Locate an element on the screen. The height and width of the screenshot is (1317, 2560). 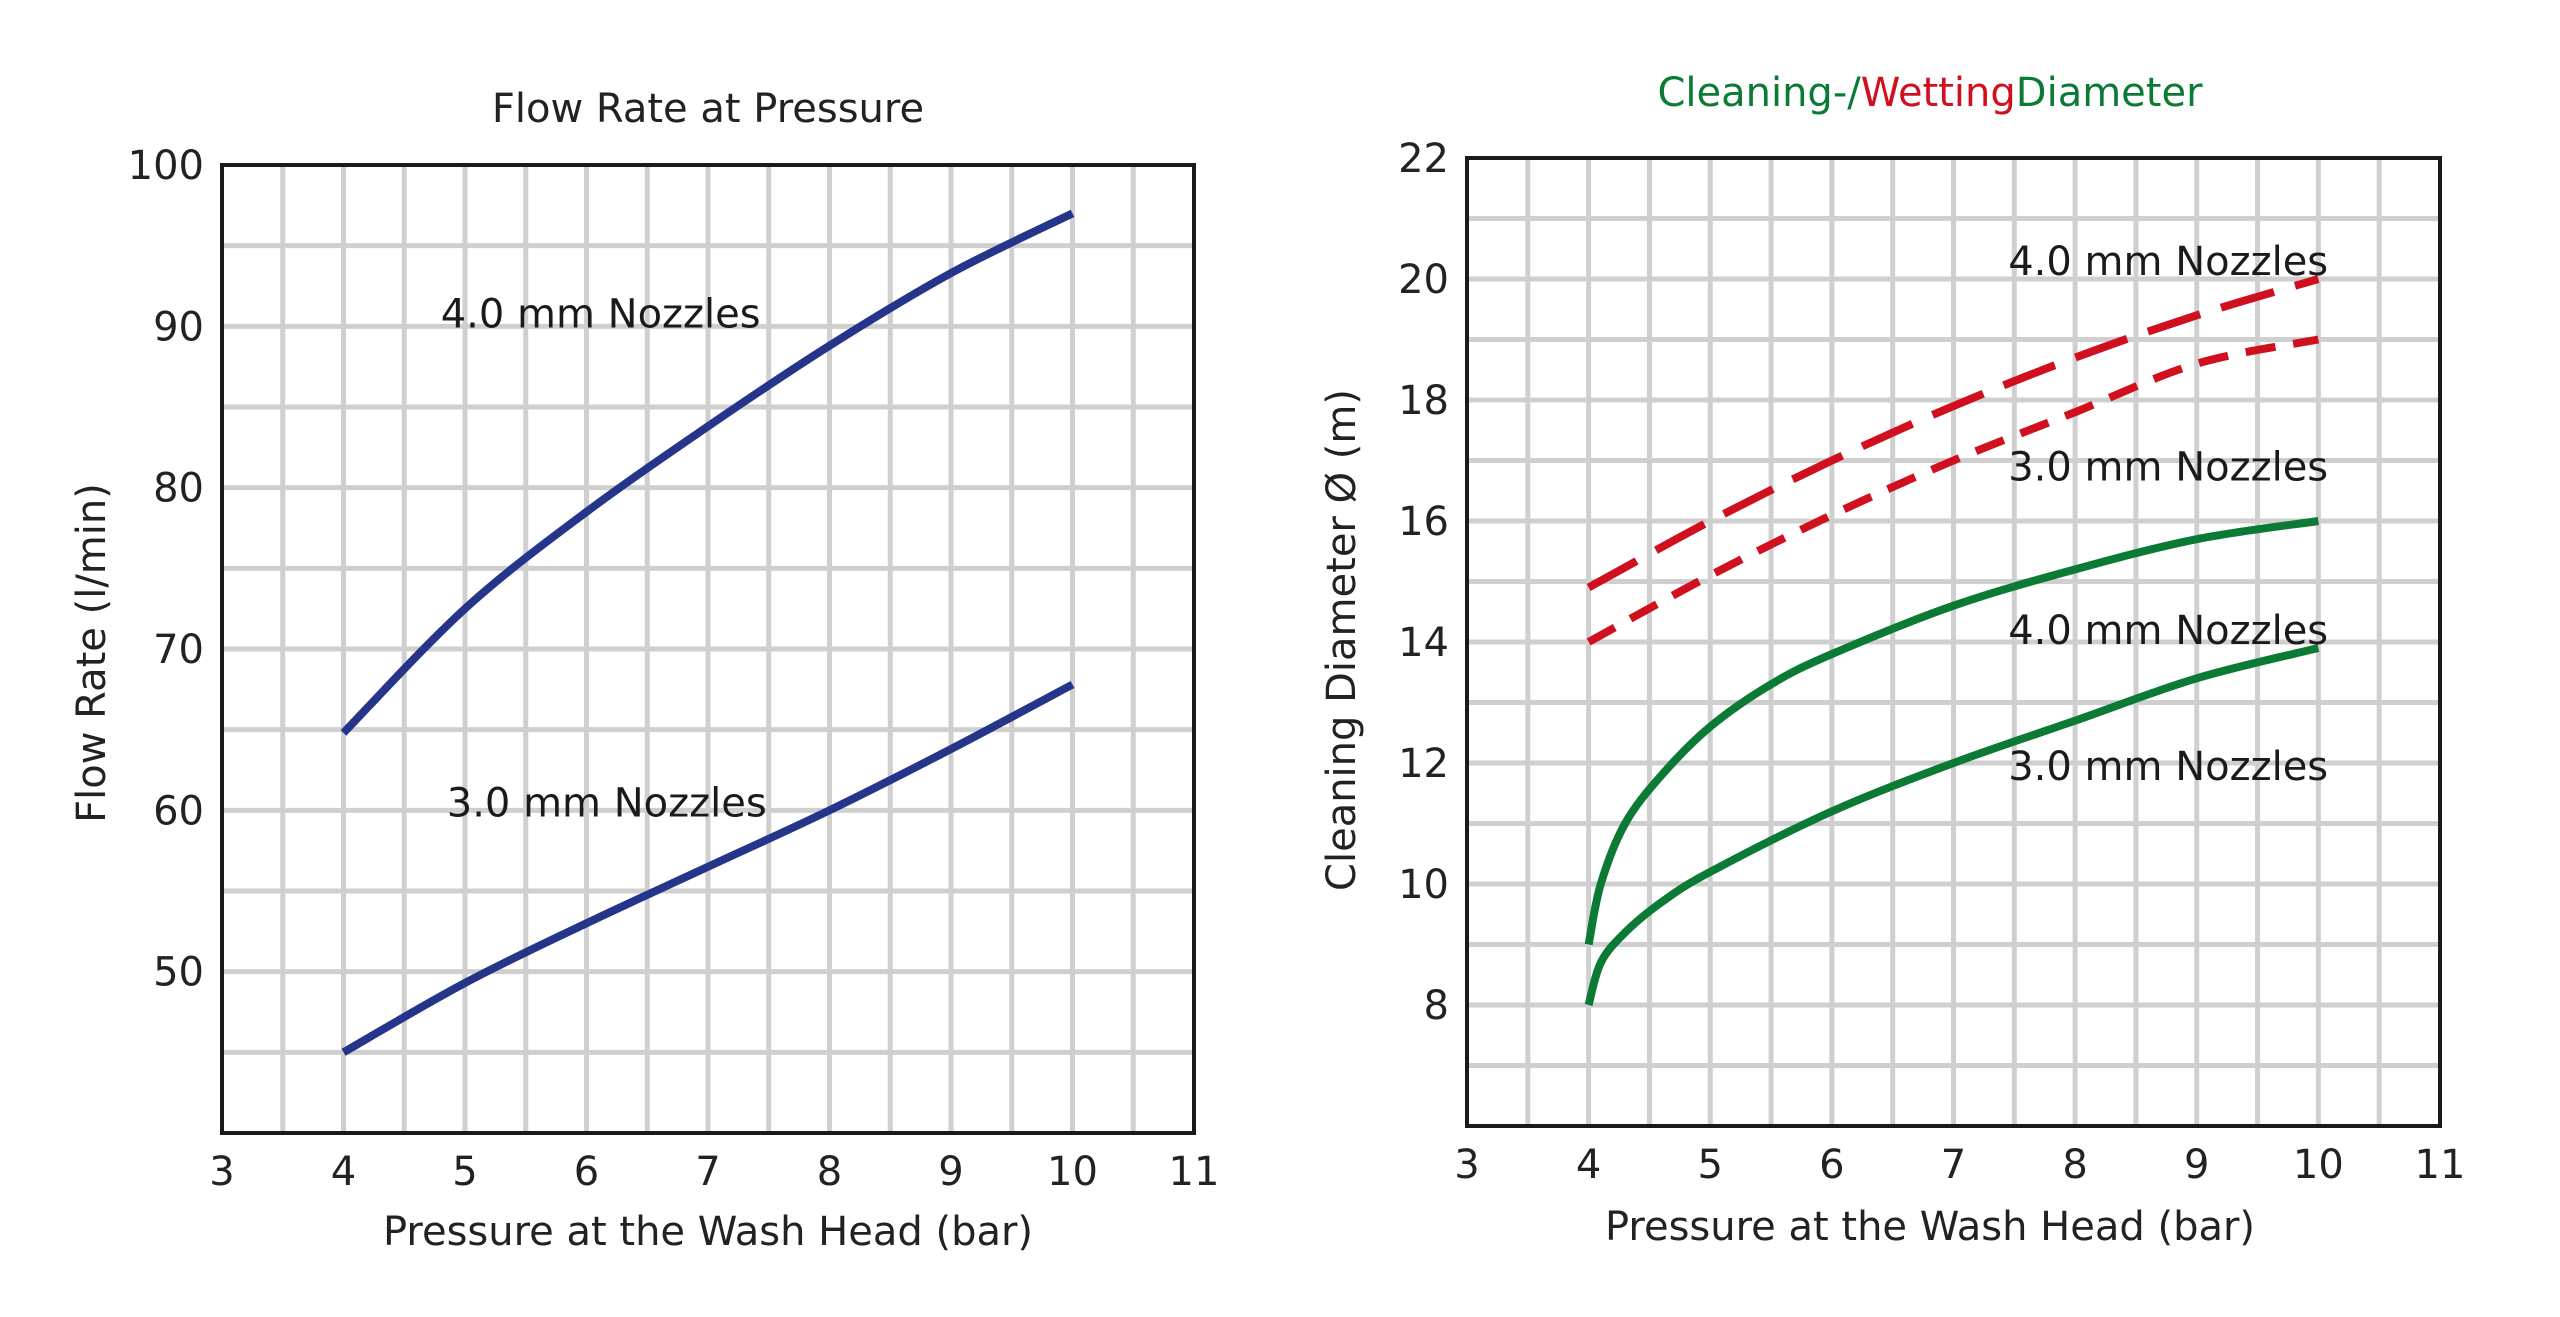
chart-title: Flow Rate at Pressure is located at coordinates (708, 109).